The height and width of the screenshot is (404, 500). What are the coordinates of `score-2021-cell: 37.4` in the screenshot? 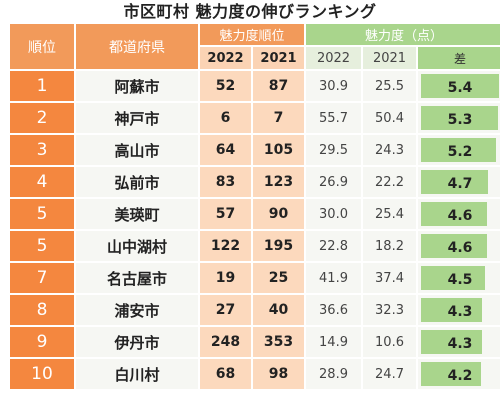 It's located at (390, 278).